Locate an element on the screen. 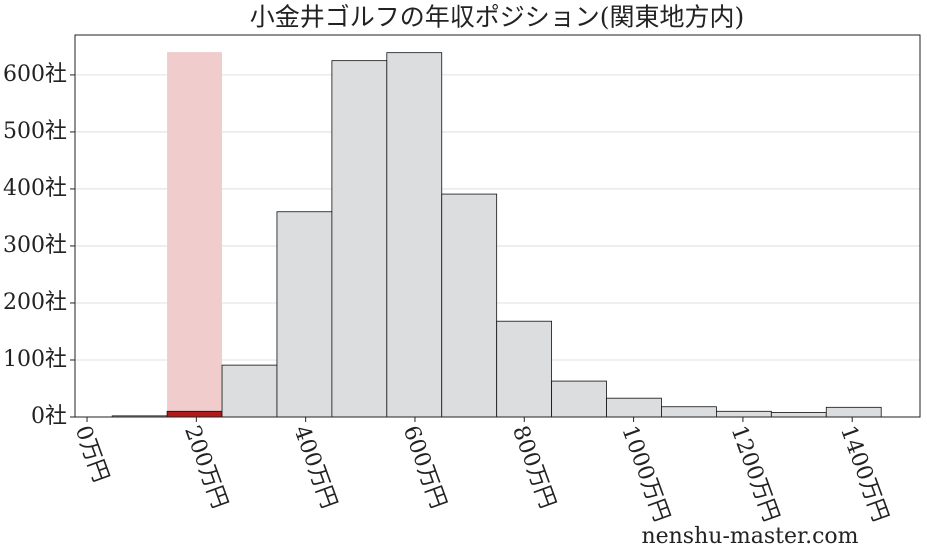  x-tick-label: 600万円 is located at coordinates (424, 467).